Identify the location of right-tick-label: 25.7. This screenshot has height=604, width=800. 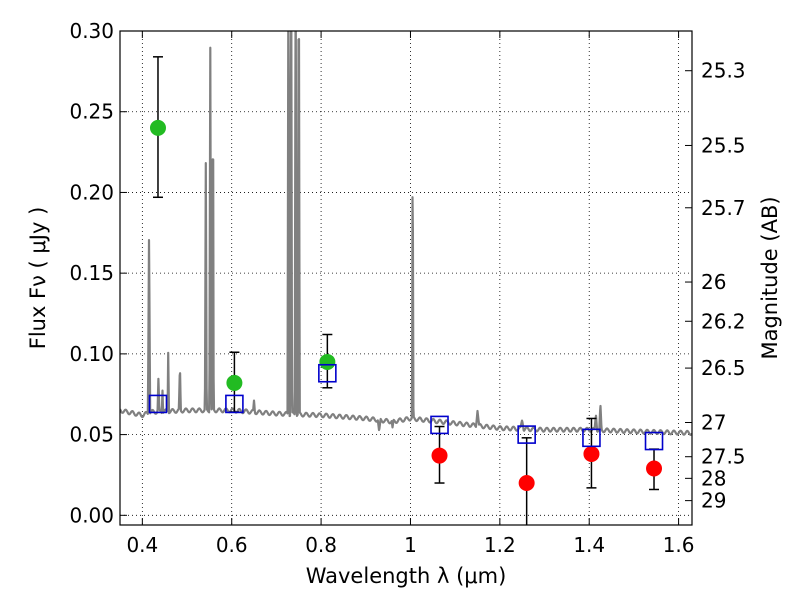
(723, 208).